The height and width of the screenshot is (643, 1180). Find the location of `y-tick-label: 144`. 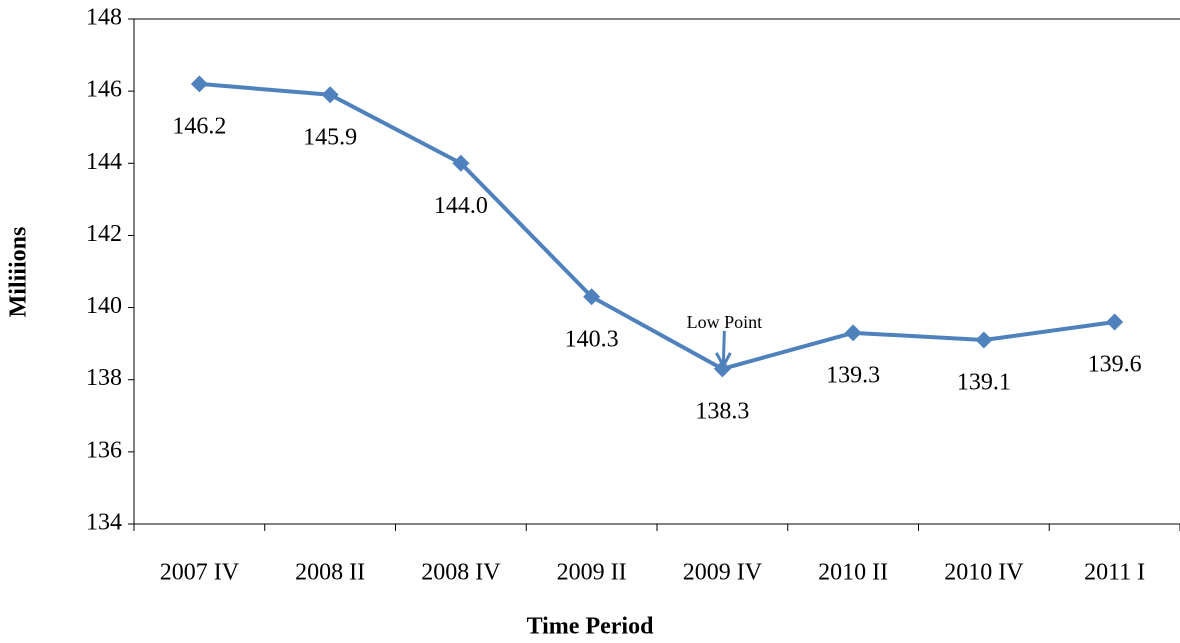

y-tick-label: 144 is located at coordinates (104, 162).